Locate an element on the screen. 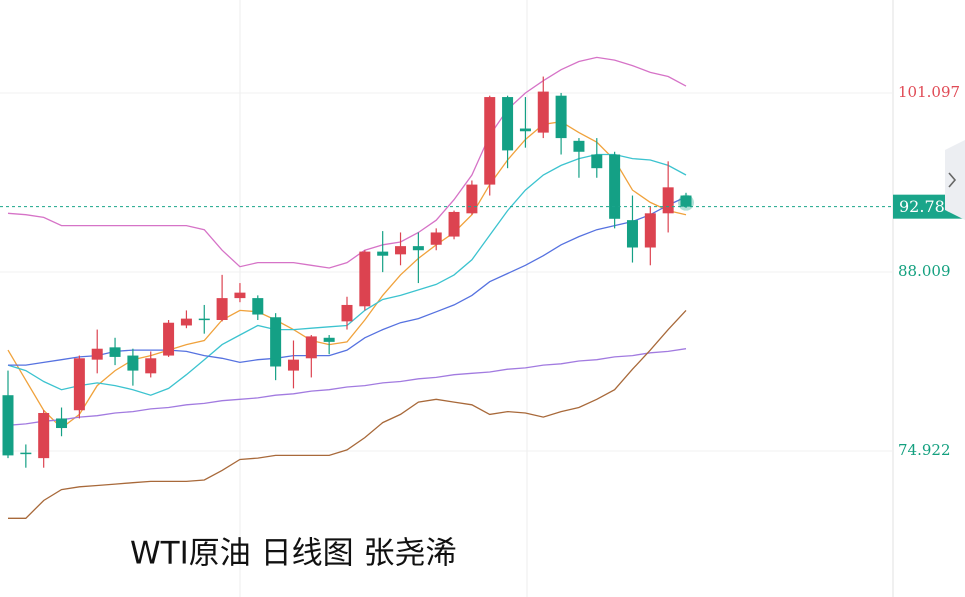 Image resolution: width=965 pixels, height=597 pixels. last-price-glow is located at coordinates (686, 202).